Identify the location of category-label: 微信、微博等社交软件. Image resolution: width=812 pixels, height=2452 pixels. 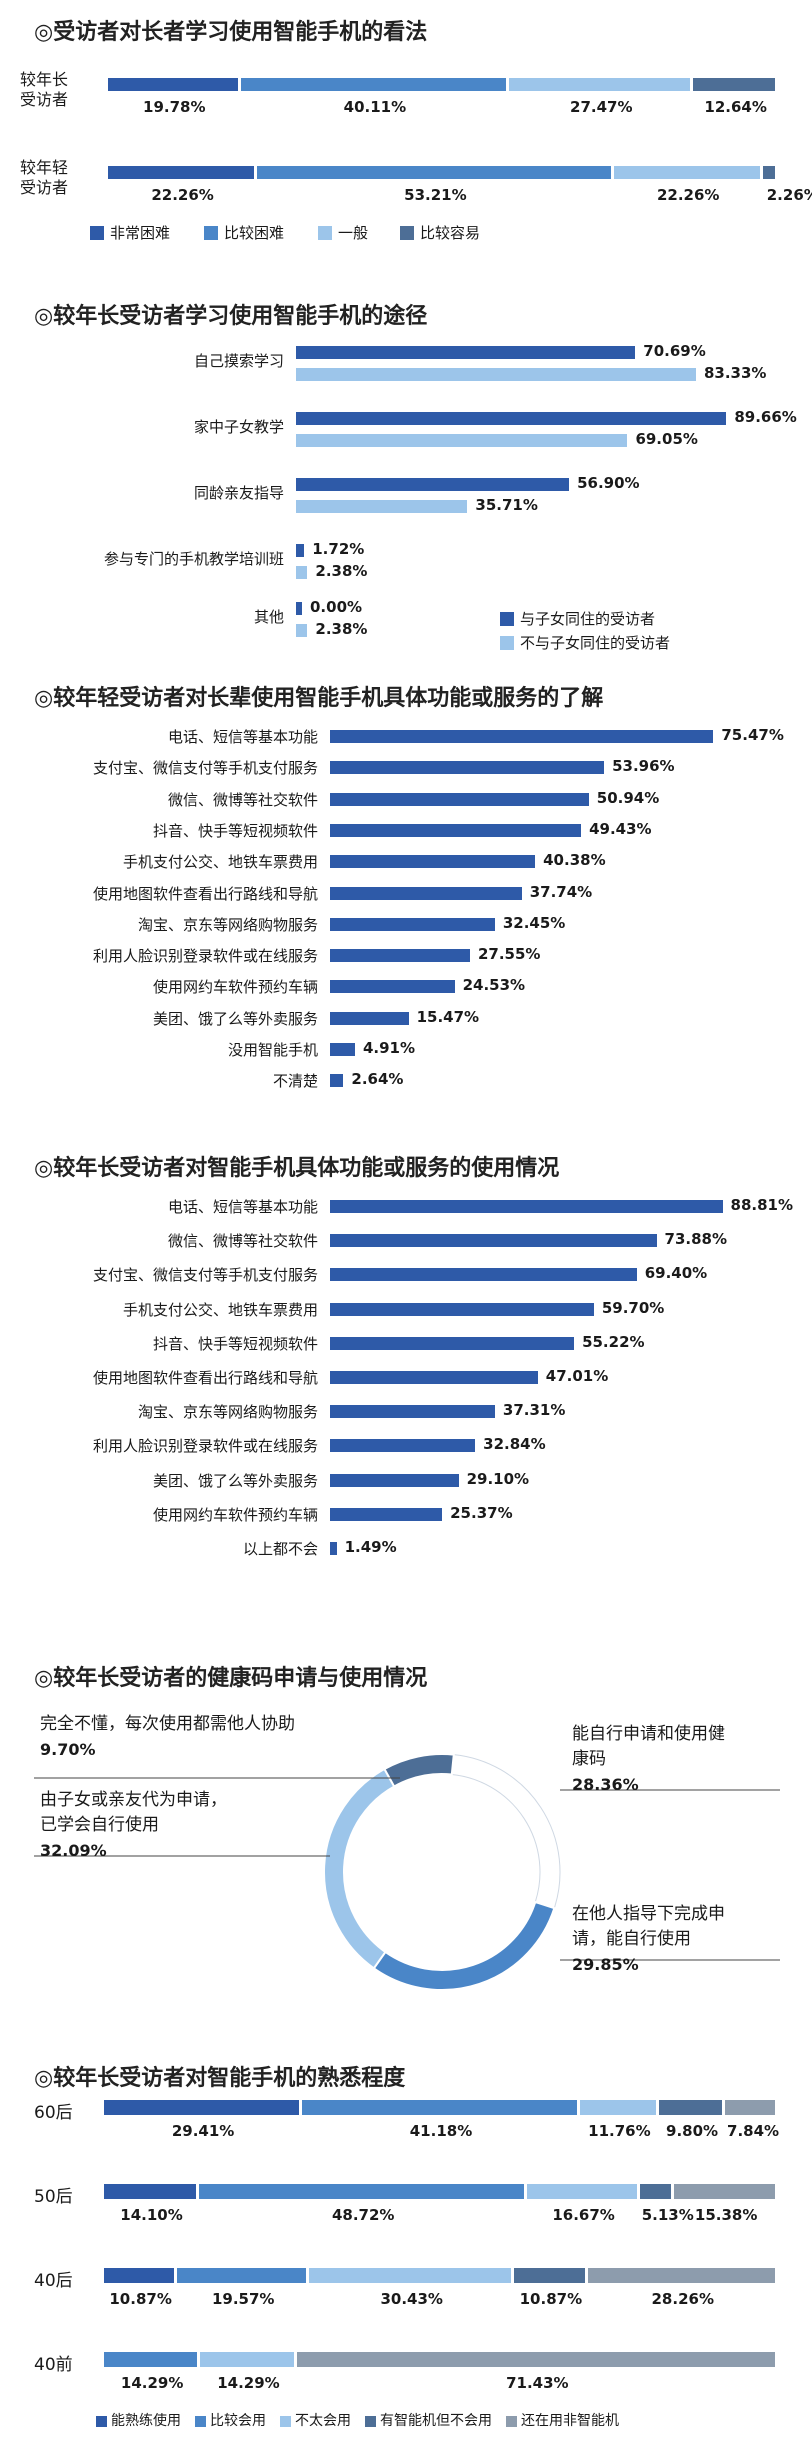
(242, 1241).